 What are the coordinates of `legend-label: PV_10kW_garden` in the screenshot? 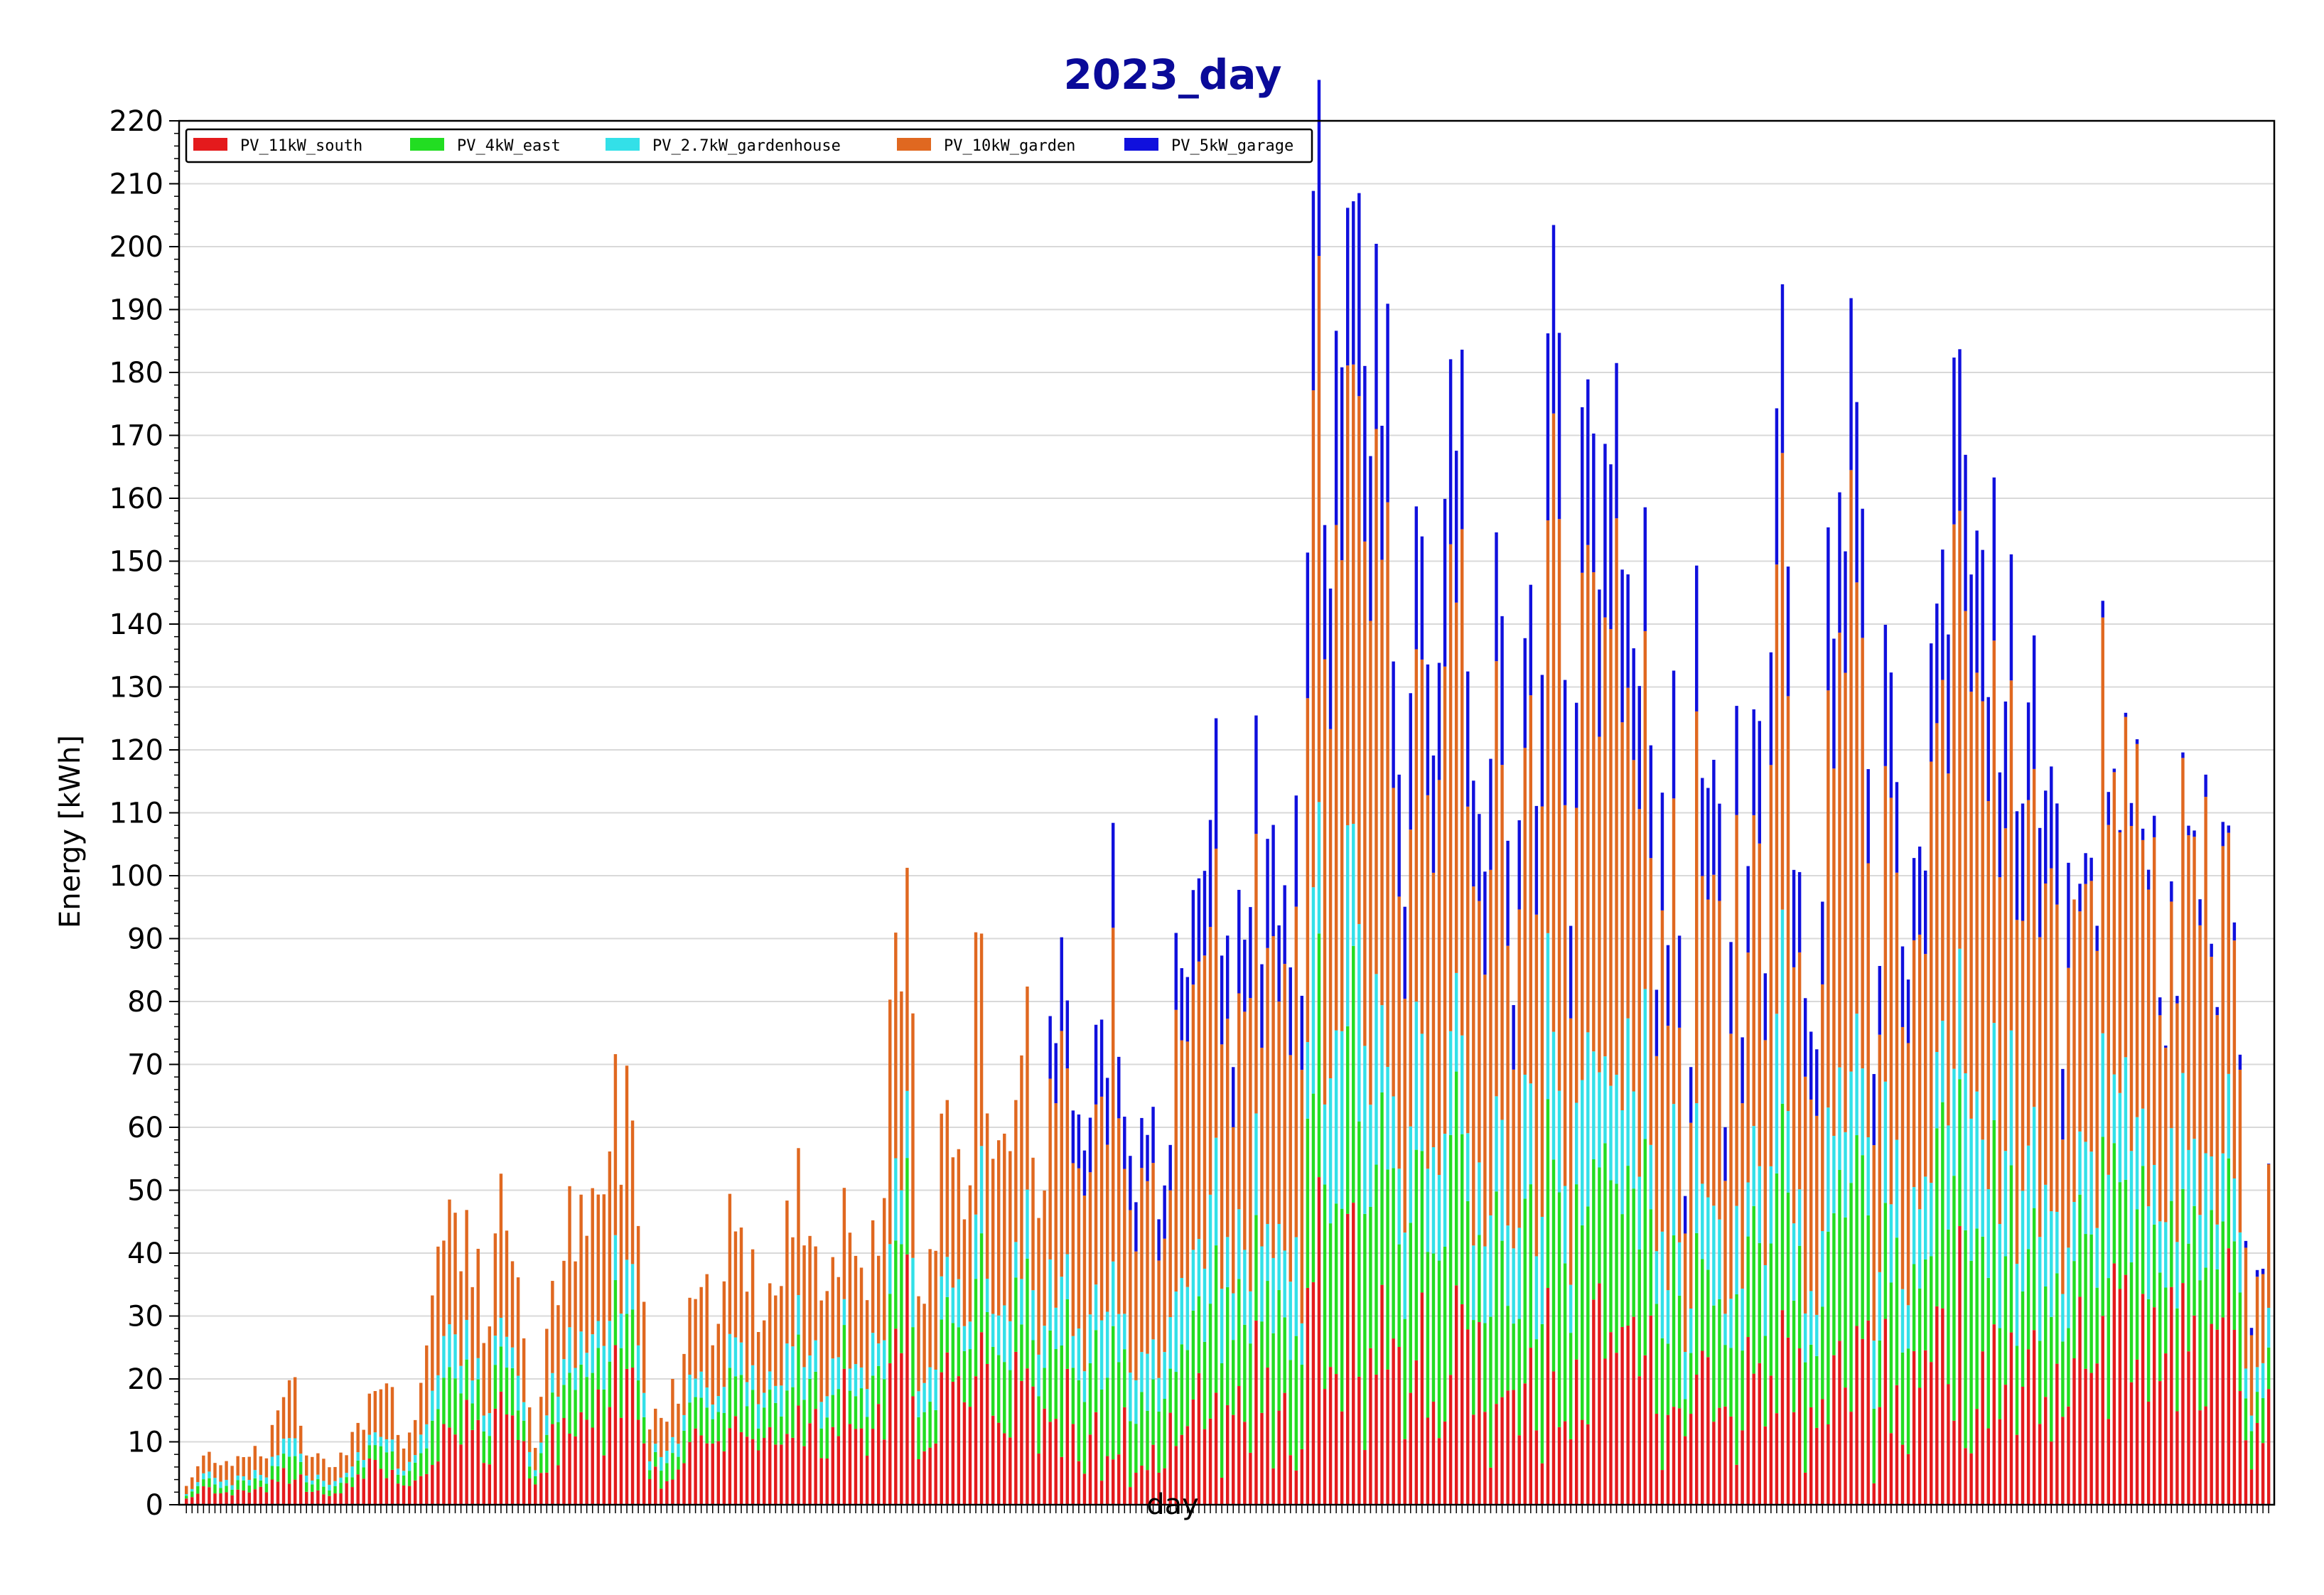 It's located at (1009, 146).